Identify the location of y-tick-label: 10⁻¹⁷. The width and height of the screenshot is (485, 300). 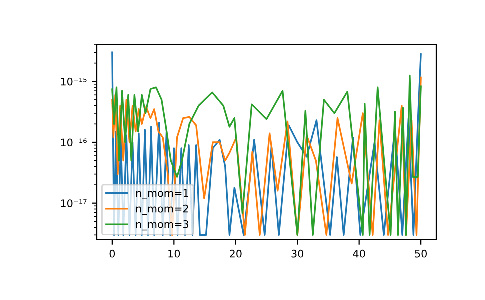
(74, 204).